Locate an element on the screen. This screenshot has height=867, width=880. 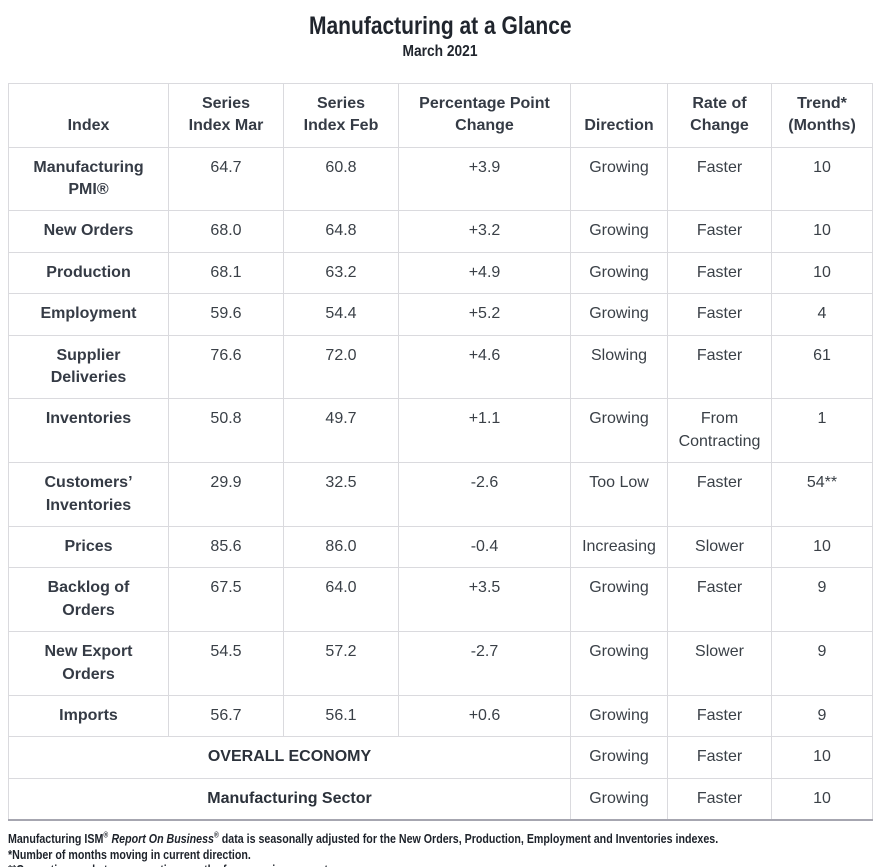
series-index-feb-value: 63.2 is located at coordinates (341, 273).